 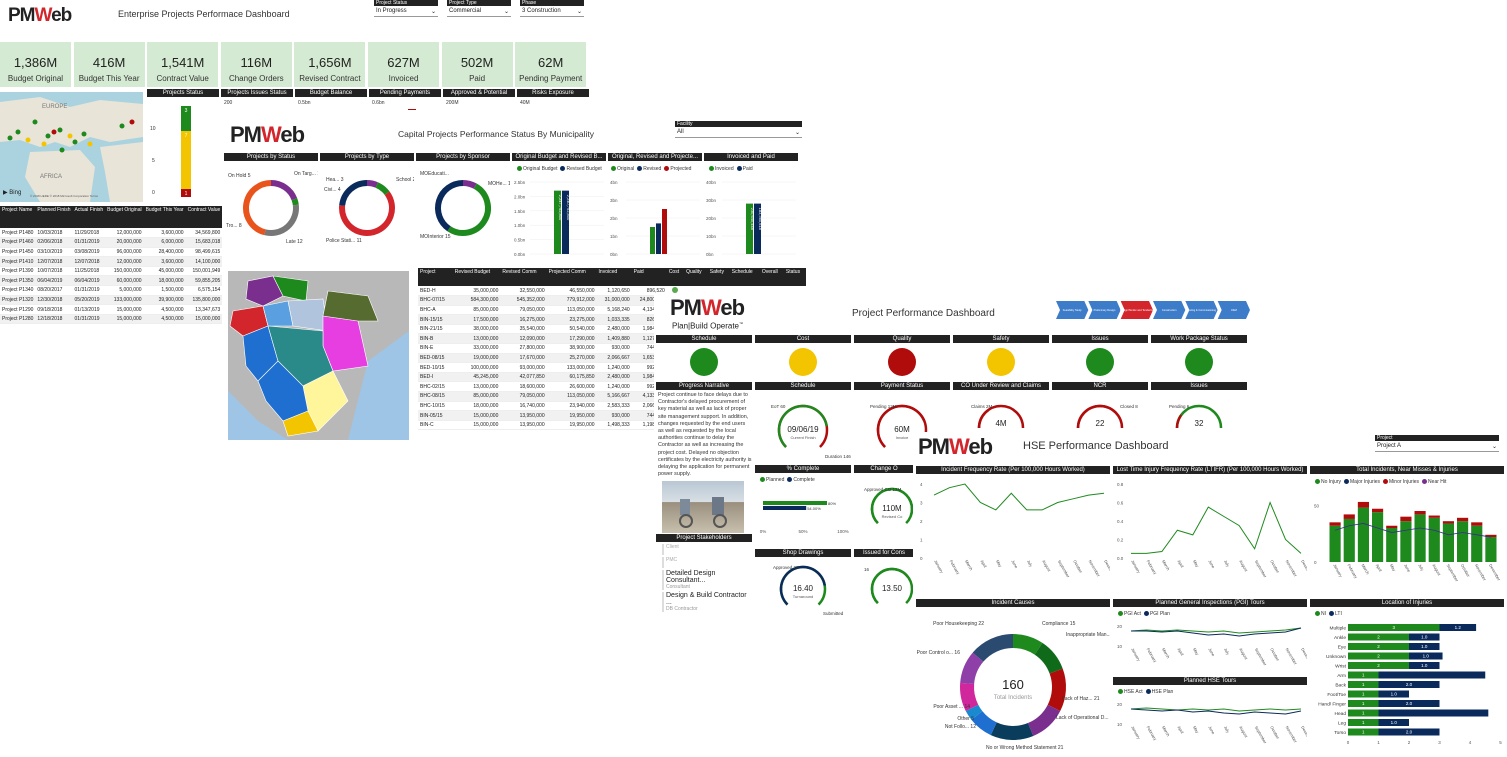 What do you see at coordinates (751, 157) in the screenshot?
I see `invoiced-paid-header: Invoiced and Paid` at bounding box center [751, 157].